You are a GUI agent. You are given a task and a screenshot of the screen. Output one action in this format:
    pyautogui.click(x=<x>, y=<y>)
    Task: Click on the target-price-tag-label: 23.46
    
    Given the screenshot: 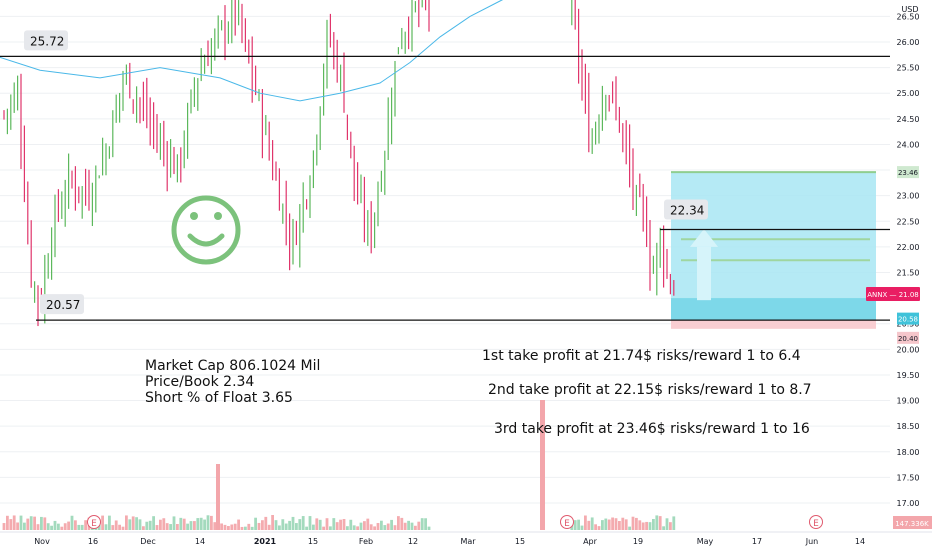 What is the action you would take?
    pyautogui.click(x=908, y=173)
    